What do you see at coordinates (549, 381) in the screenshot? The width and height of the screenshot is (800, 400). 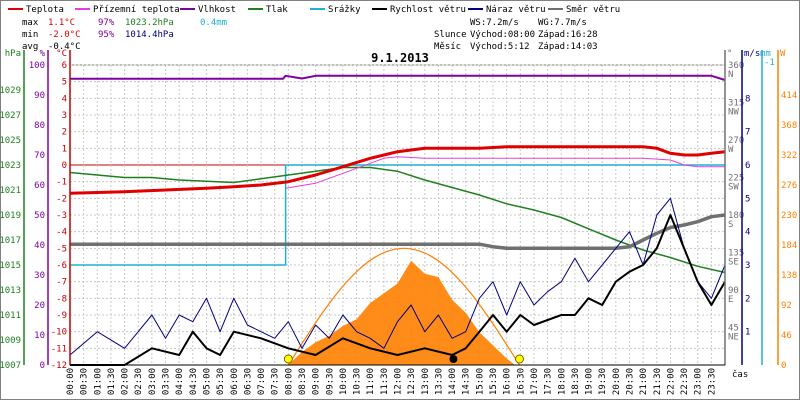 I see `x-tick-label: 17:30` at bounding box center [549, 381].